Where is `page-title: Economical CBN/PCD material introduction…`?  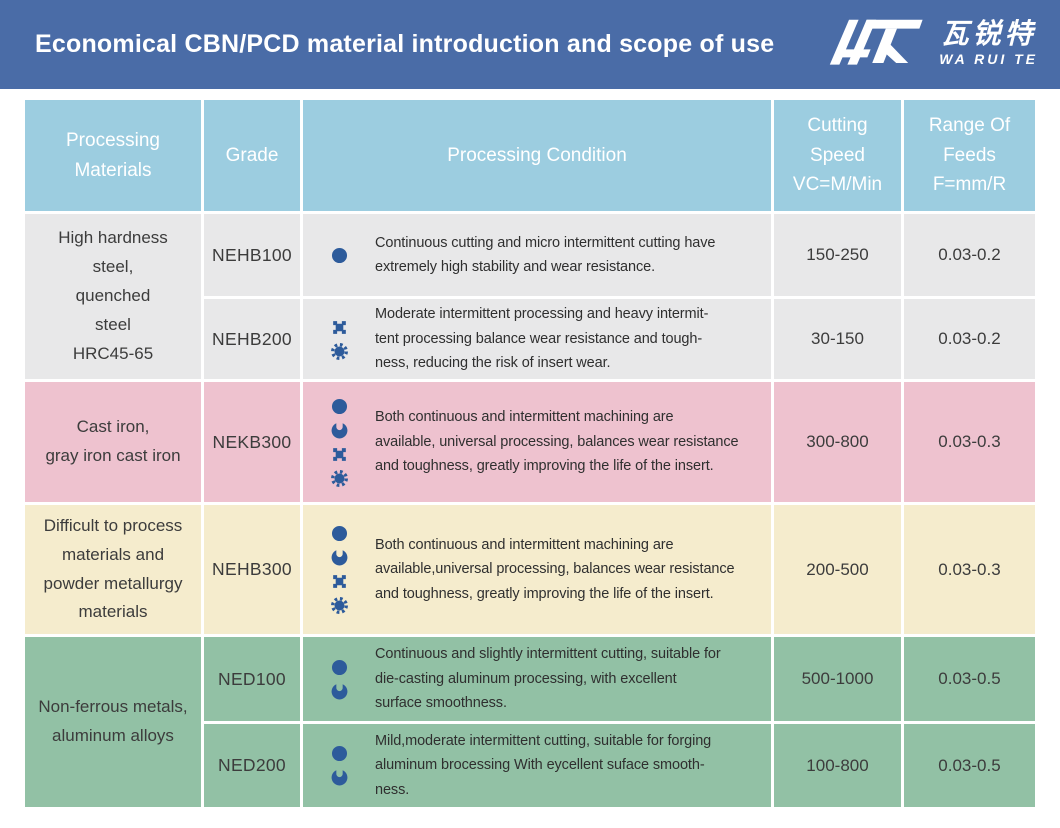
page-title: Economical CBN/PCD material introduction… is located at coordinates (405, 44).